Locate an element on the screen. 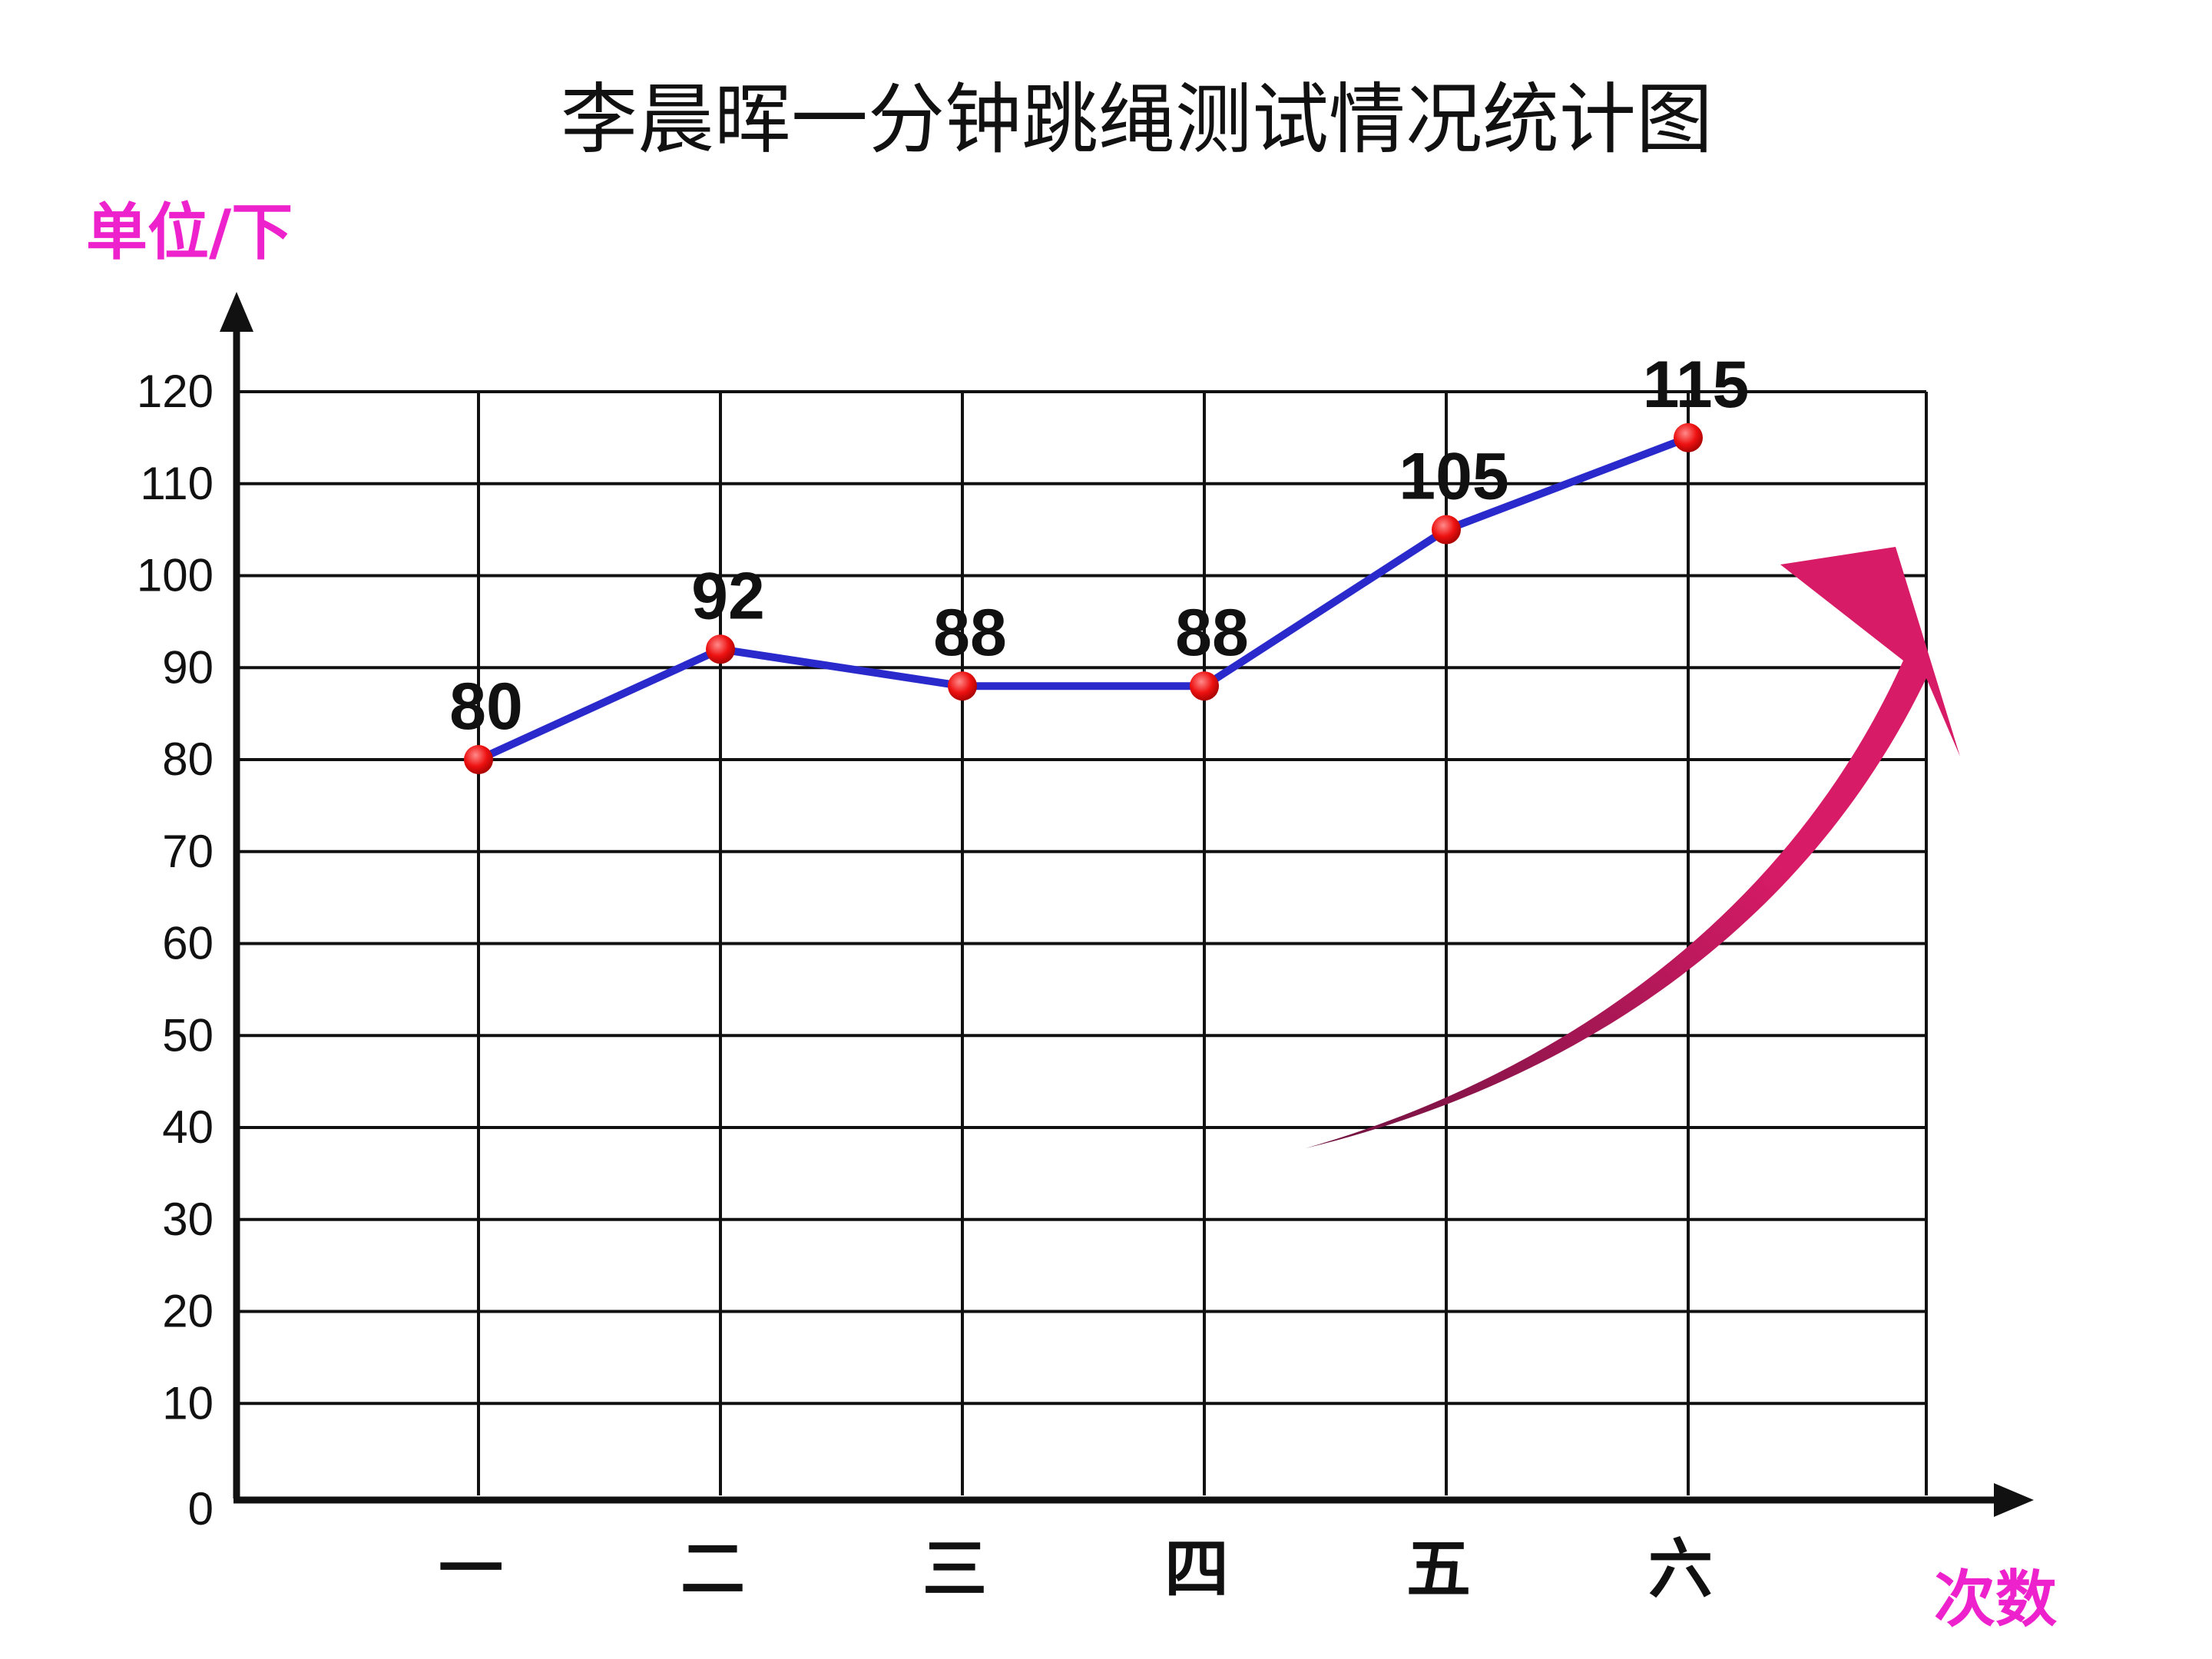  y-axis-arrowhead-icon is located at coordinates (237, 312).